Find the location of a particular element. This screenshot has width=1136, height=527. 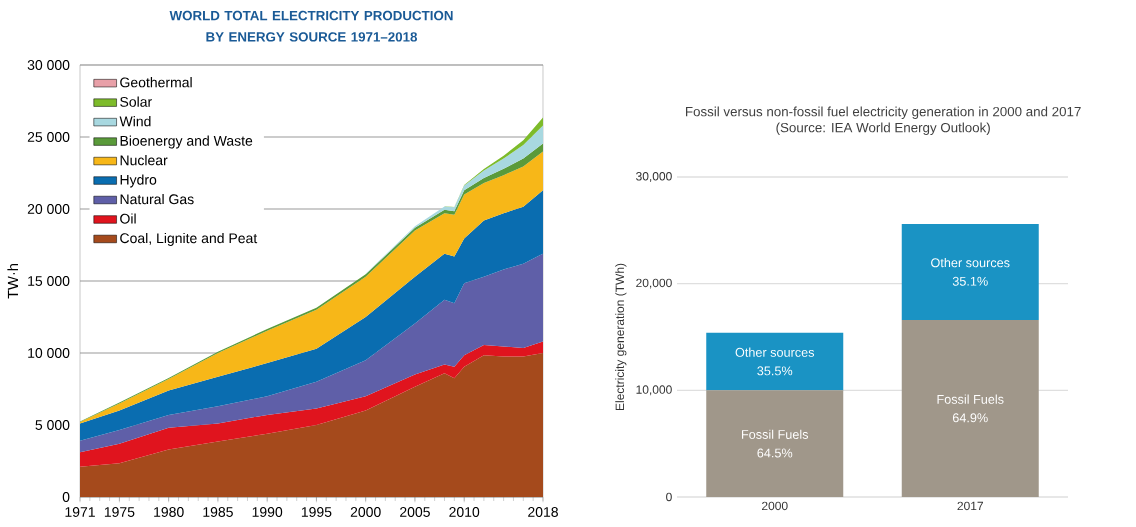

y-axis-title: TW·h is located at coordinates (12, 281).